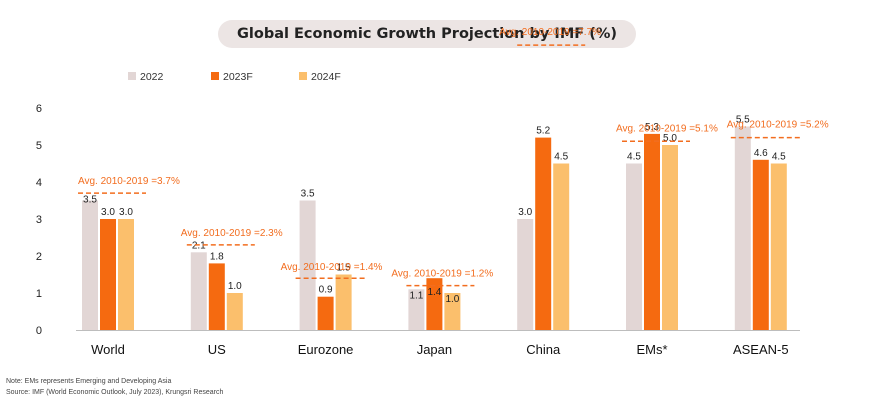  Describe the element at coordinates (743, 120) in the screenshot. I see `data-label: 5.5` at that location.